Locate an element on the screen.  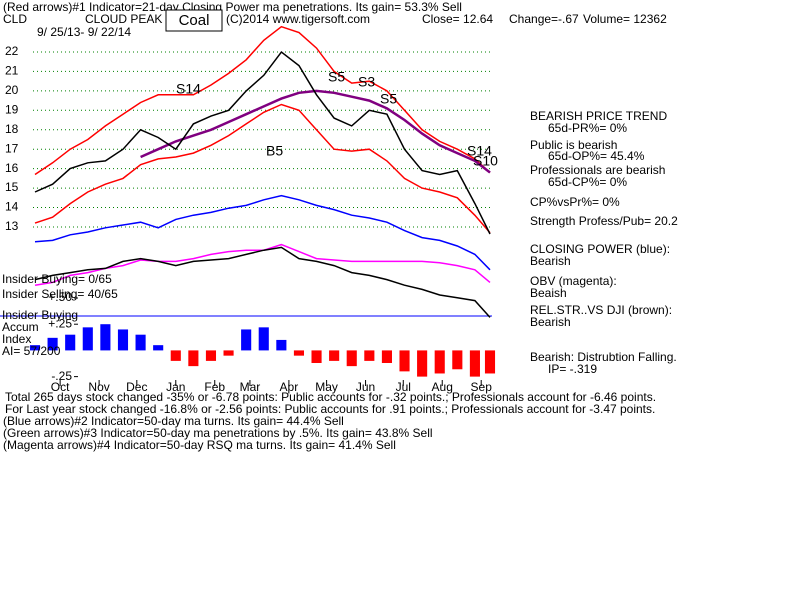
status-text: 65d-CP%= 0% is located at coordinates (587, 182).